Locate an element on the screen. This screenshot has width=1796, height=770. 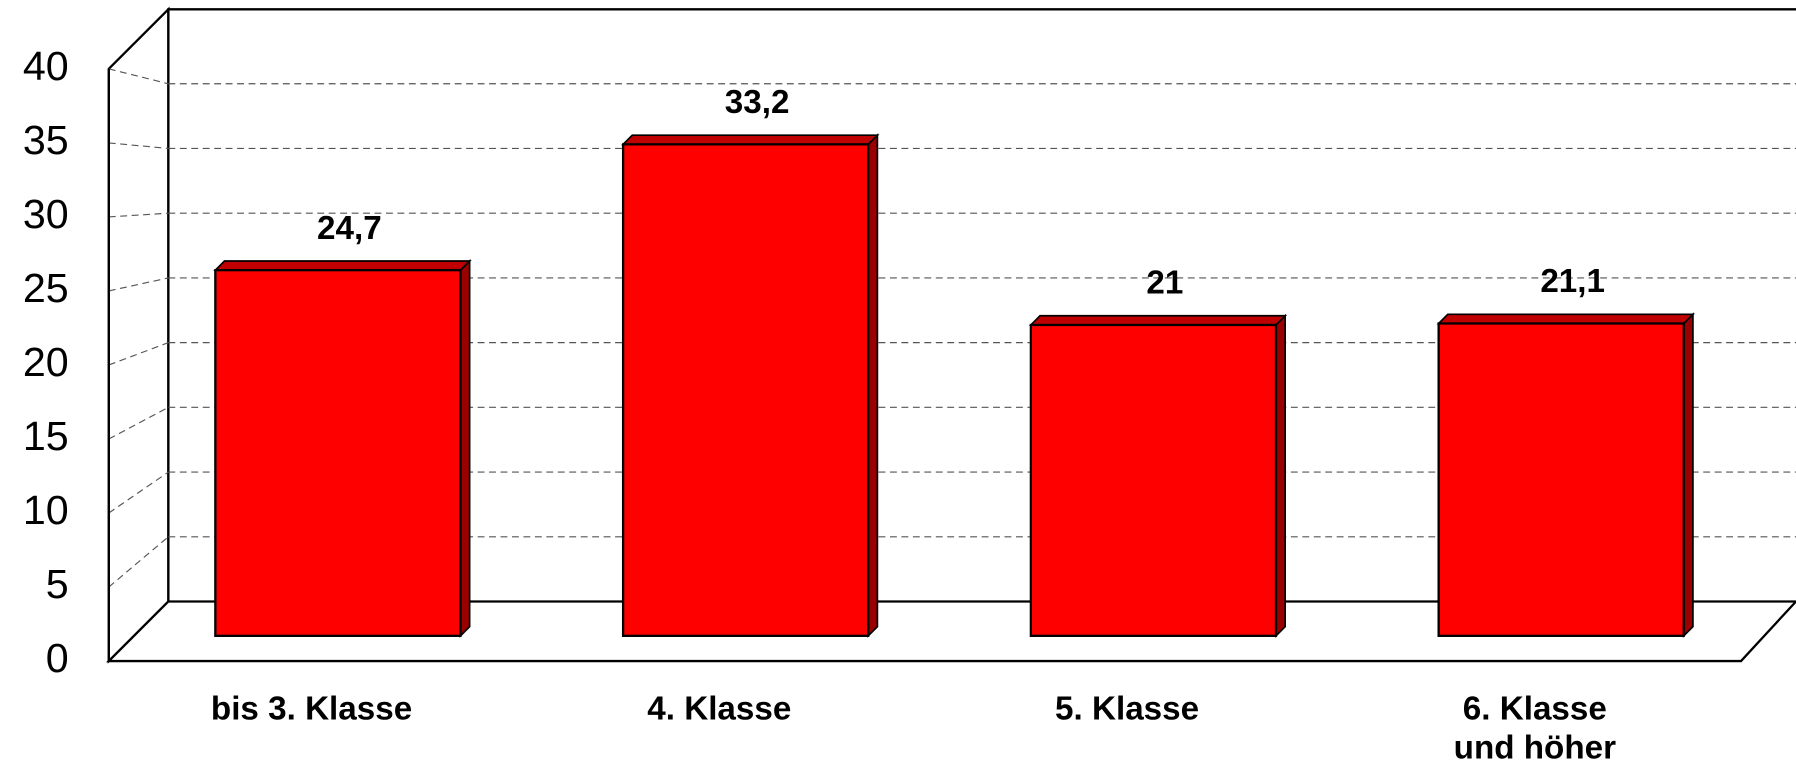
x-tick-label-box: 5. Klasse is located at coordinates (1127, 709).